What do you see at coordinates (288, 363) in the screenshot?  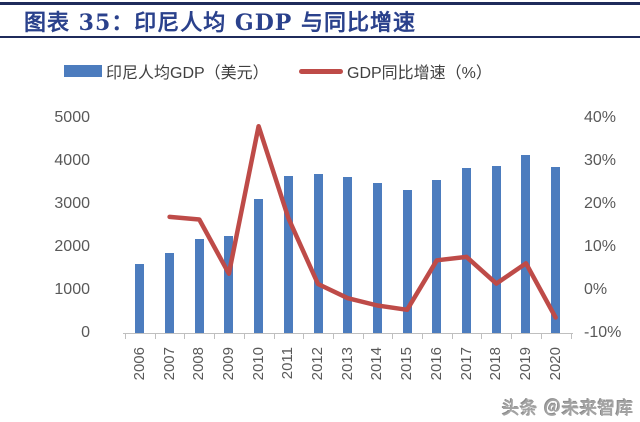 I see `x-axis-label-2011: 2011` at bounding box center [288, 363].